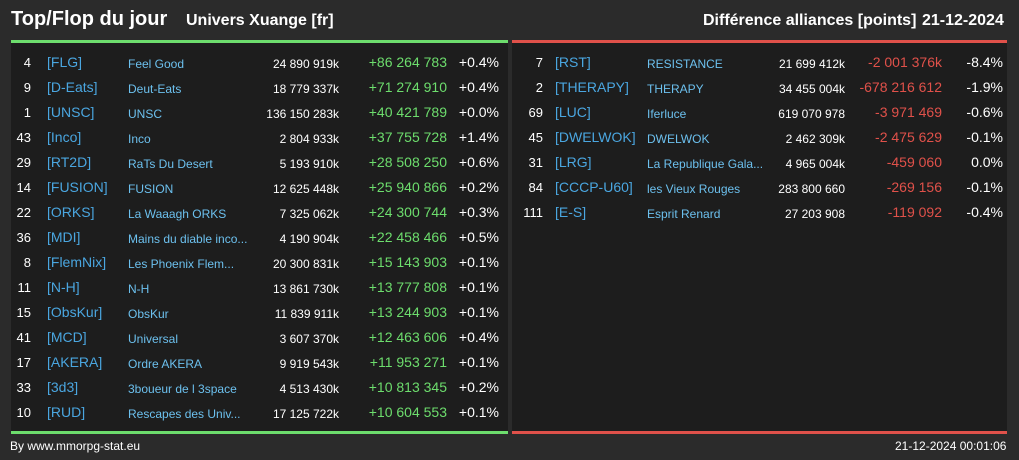 The image size is (1019, 460). What do you see at coordinates (478, 137) in the screenshot?
I see `percent-change: +1.4%` at bounding box center [478, 137].